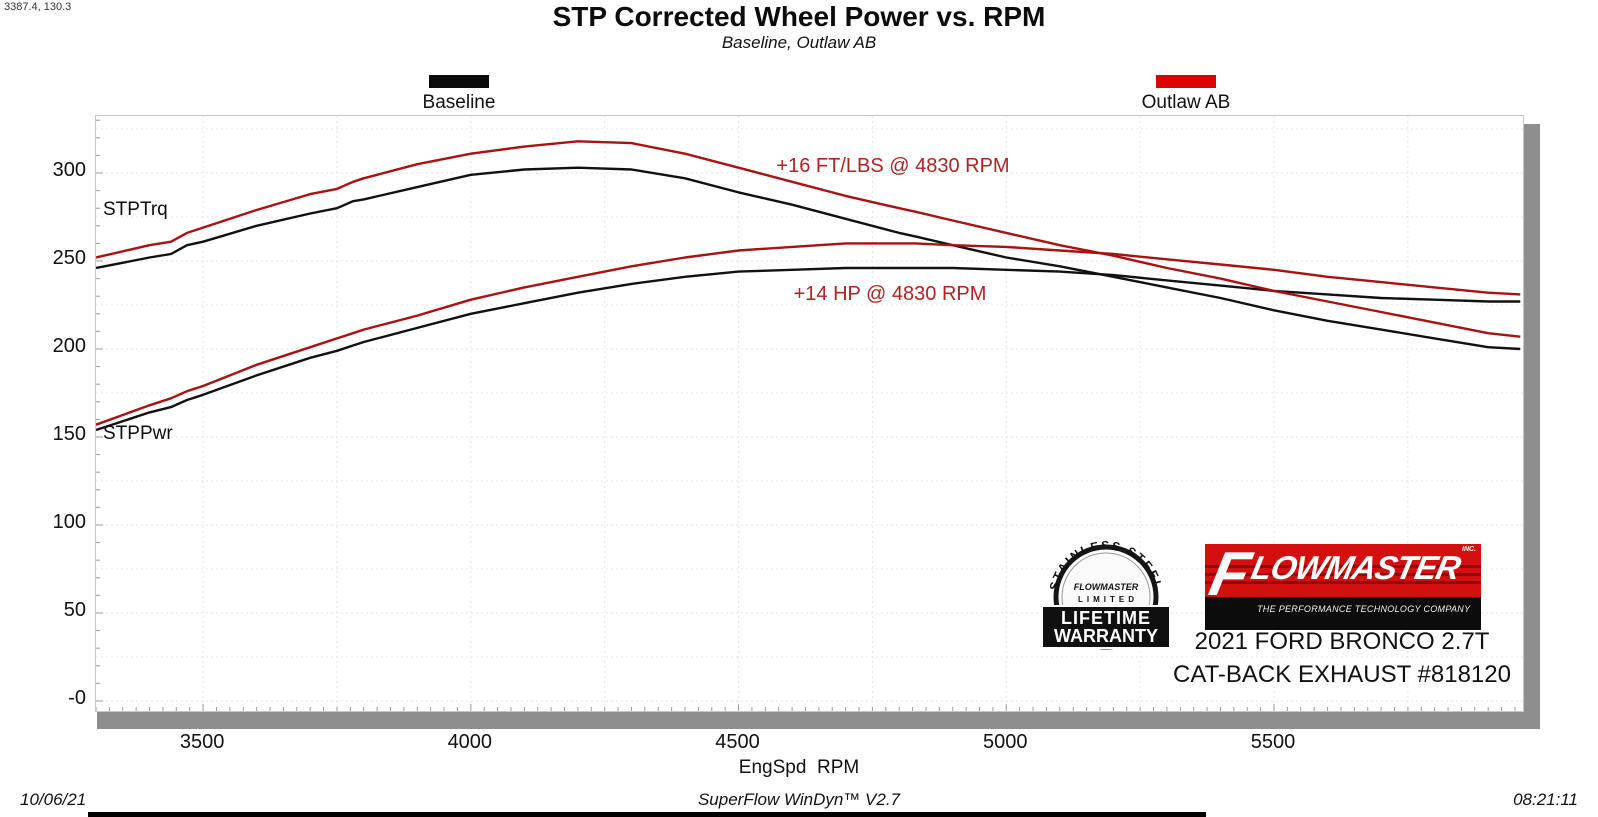  I want to click on annotation-power-gain: +14 HP @ 4830 RPM, so click(890, 294).